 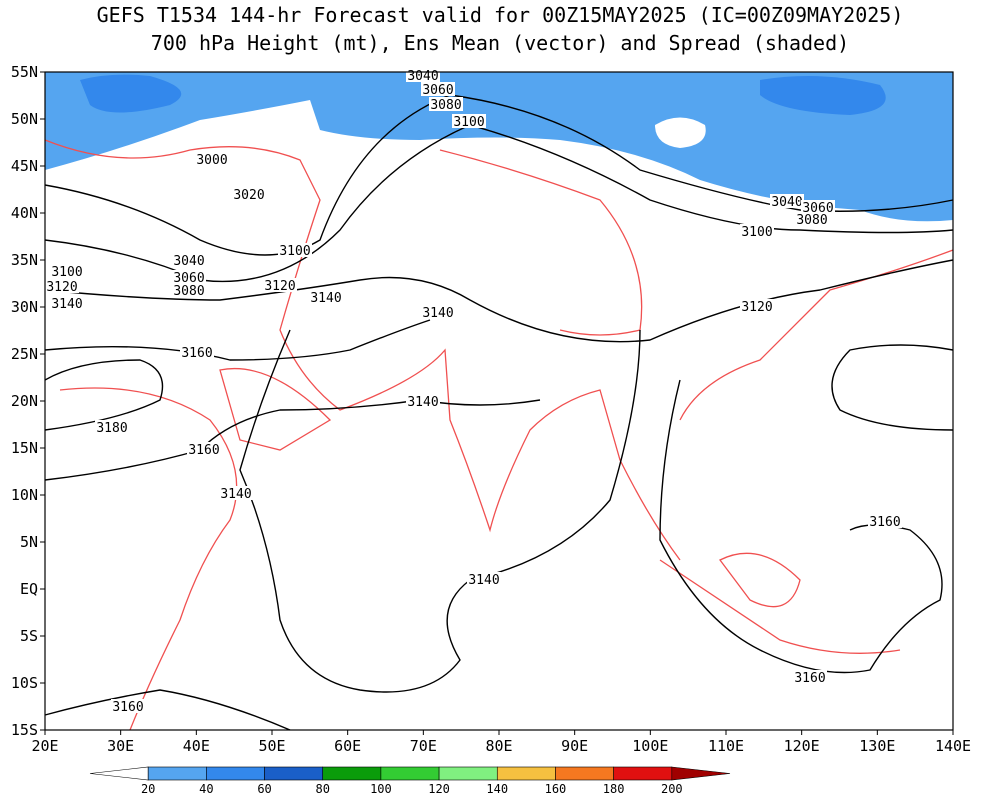 I want to click on lon-label: 70E, so click(x=423, y=746).